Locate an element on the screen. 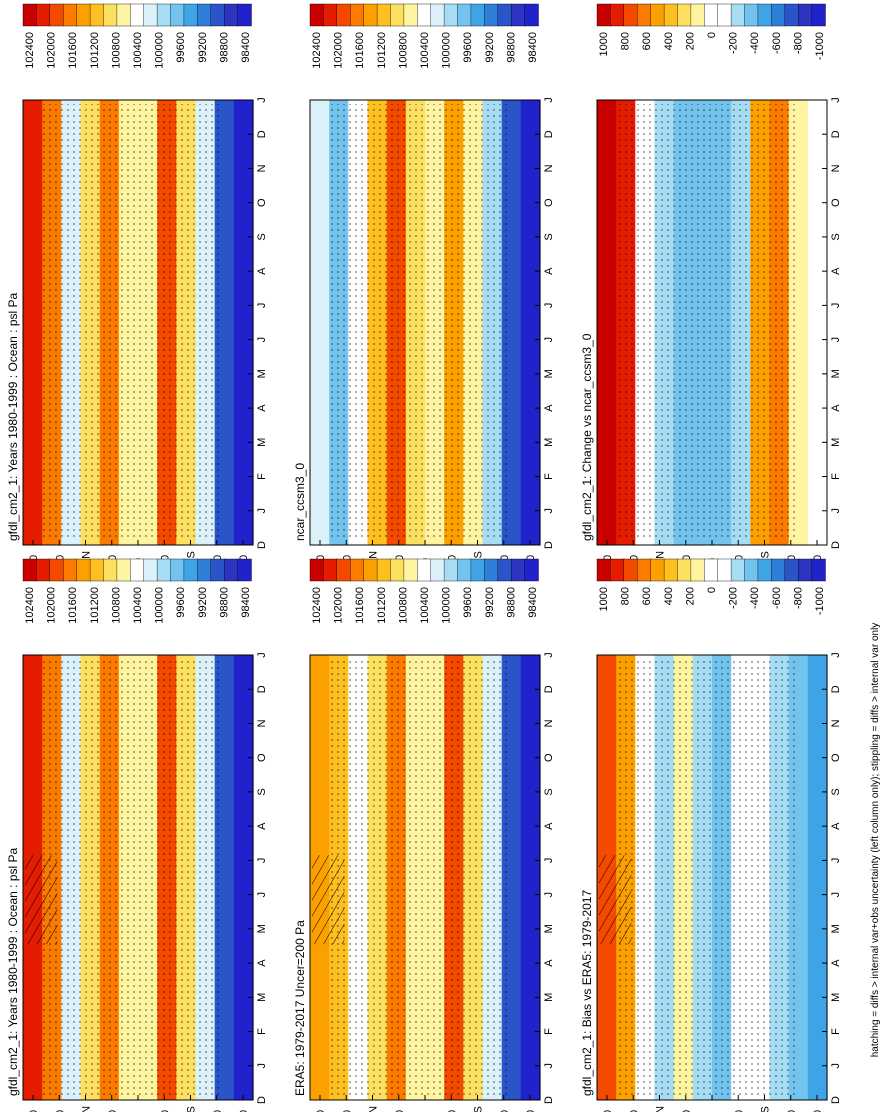  colorbar-label: 99600 is located at coordinates (468, 602).